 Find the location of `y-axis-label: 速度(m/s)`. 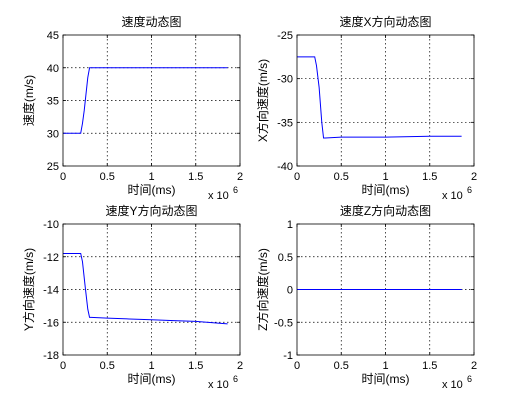

y-axis-label: 速度(m/s) is located at coordinates (28, 100).